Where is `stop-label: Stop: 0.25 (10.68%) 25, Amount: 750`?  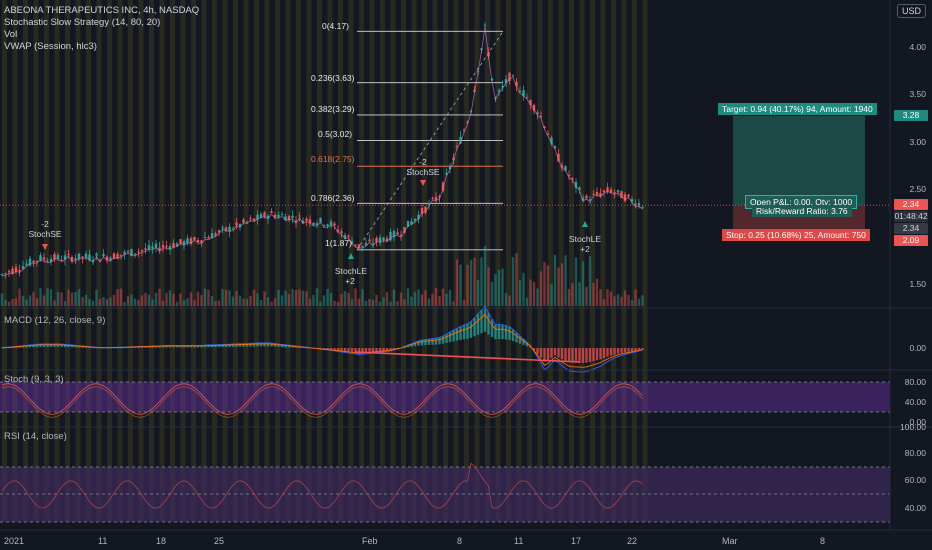 stop-label: Stop: 0.25 (10.68%) 25, Amount: 750 is located at coordinates (796, 235).